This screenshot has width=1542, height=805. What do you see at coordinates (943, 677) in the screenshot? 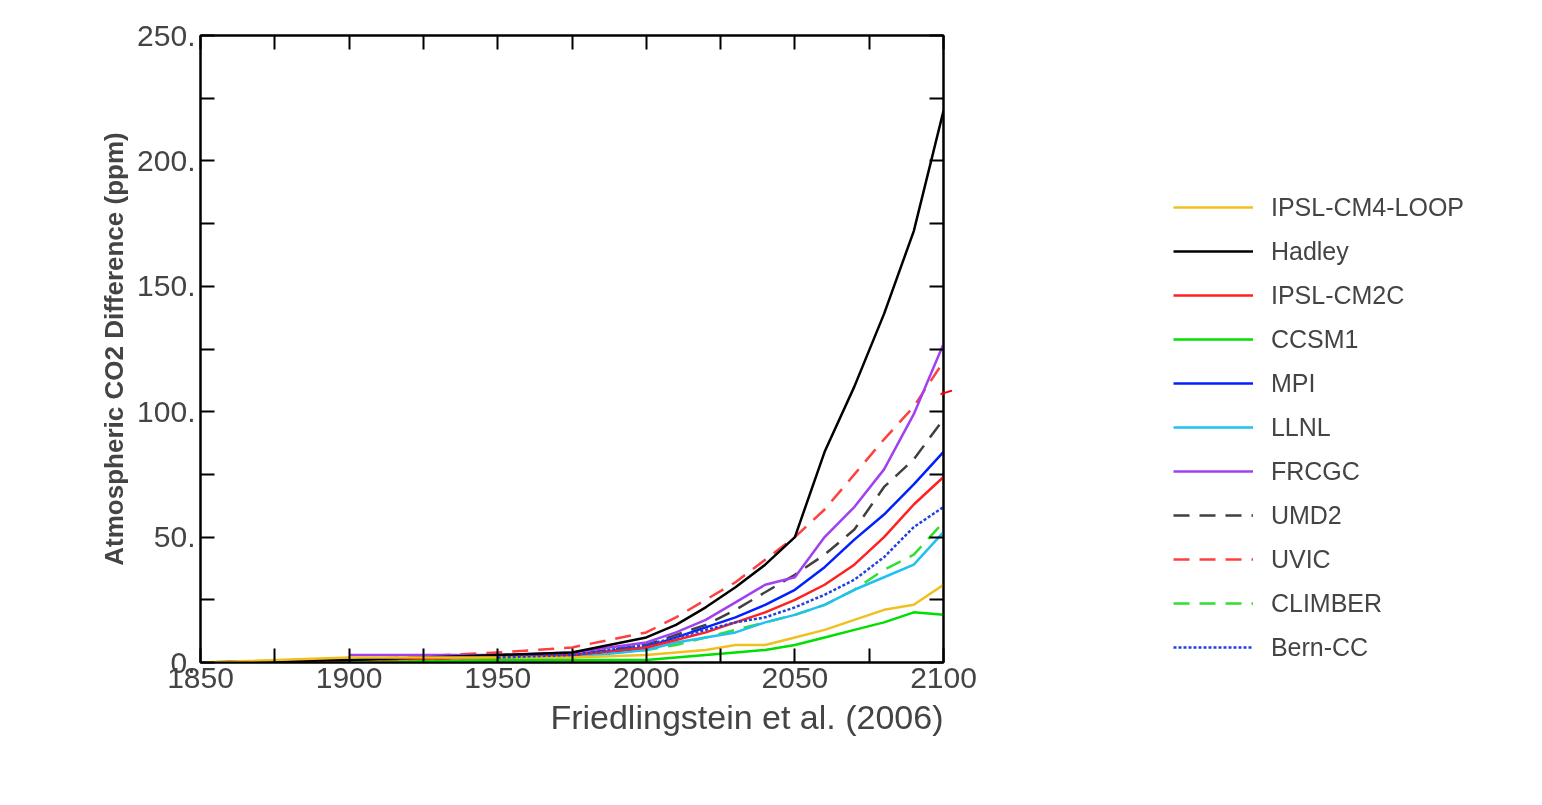
I see `x-tick-label: 2100` at bounding box center [943, 677].